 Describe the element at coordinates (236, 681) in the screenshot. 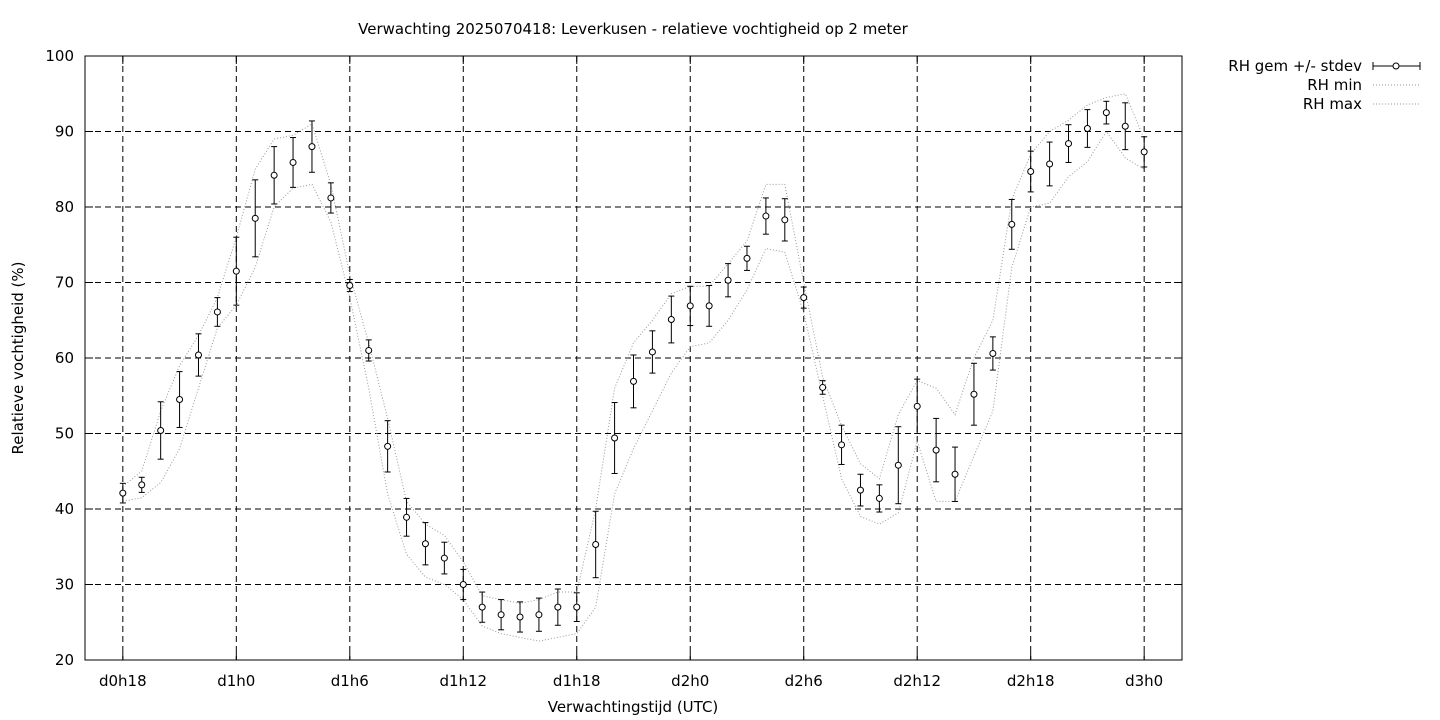

I see `x-tick-label: d1h0` at that location.